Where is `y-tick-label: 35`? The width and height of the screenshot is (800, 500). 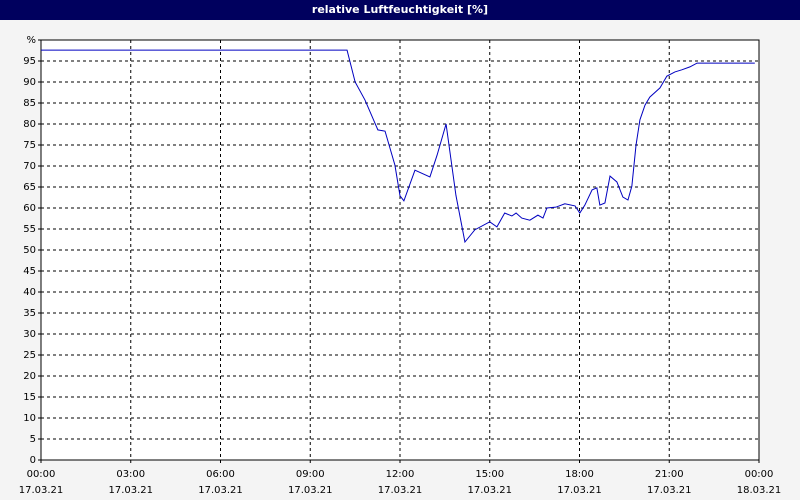
y-tick-label: 35 is located at coordinates (29, 313).